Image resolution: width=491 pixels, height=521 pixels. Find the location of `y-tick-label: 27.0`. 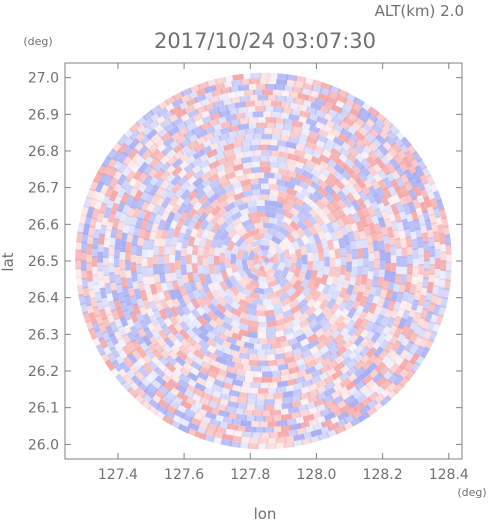

y-tick-label: 27.0 is located at coordinates (43, 79).